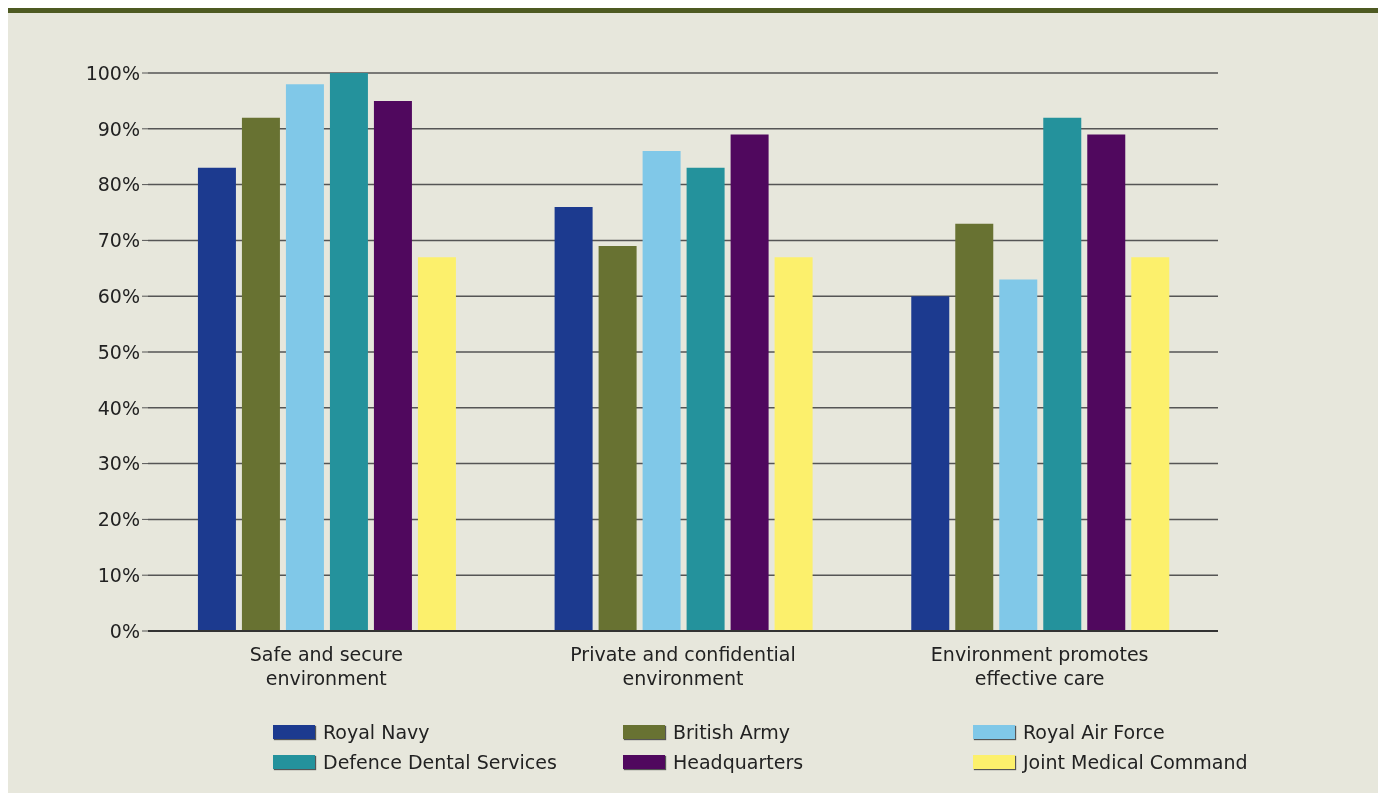 The image size is (1386, 798). What do you see at coordinates (738, 762) in the screenshot?
I see `legend-label: Headquarters` at bounding box center [738, 762].